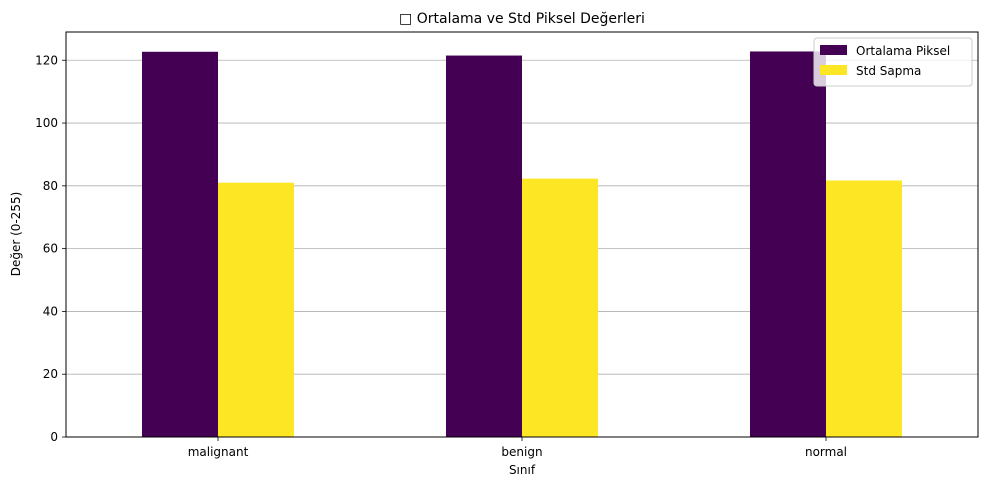 This screenshot has height=490, width=989. I want to click on legend-label: Std Sapma, so click(888, 71).